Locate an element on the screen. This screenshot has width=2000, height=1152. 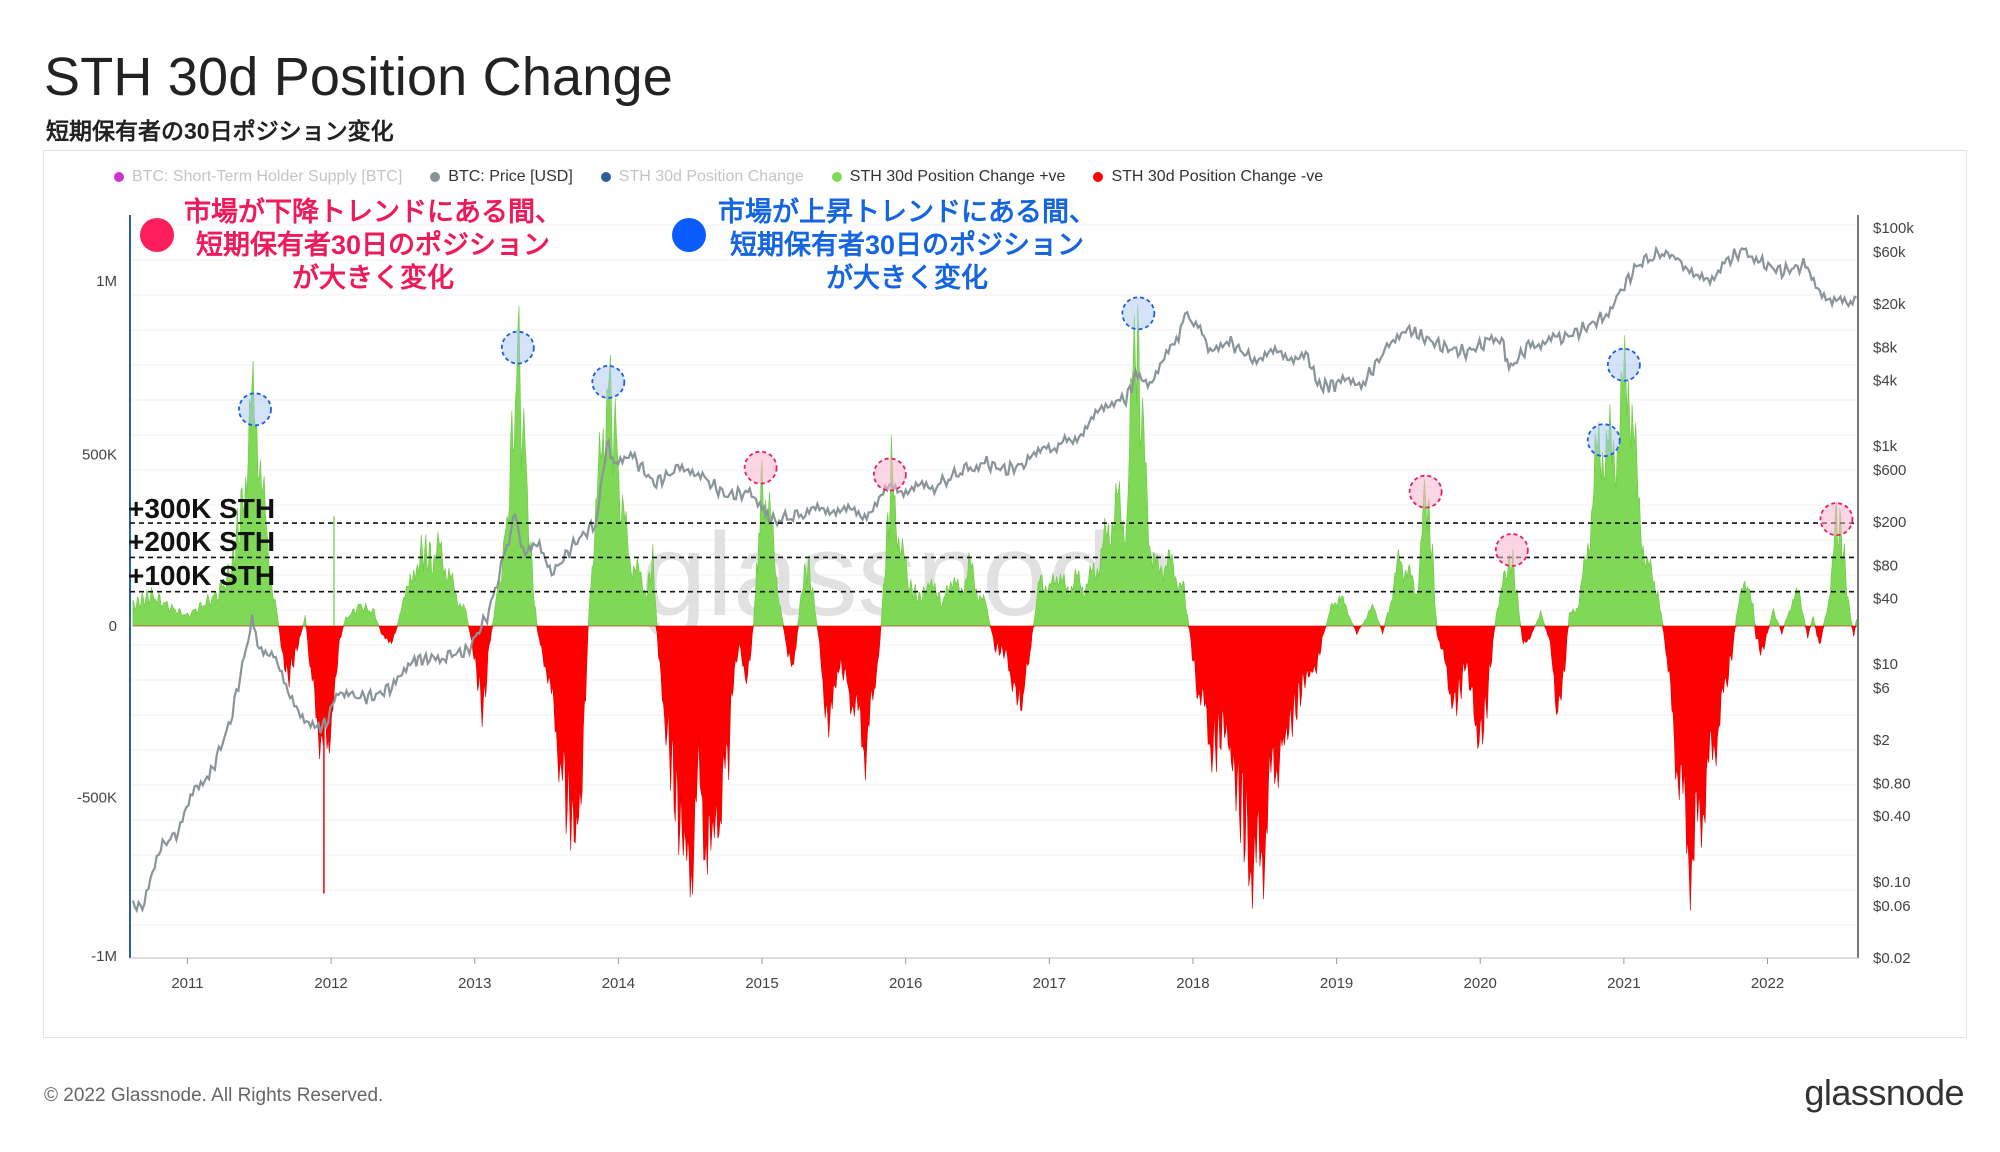
right-axis-tick-label: $80 is located at coordinates (1885, 565).